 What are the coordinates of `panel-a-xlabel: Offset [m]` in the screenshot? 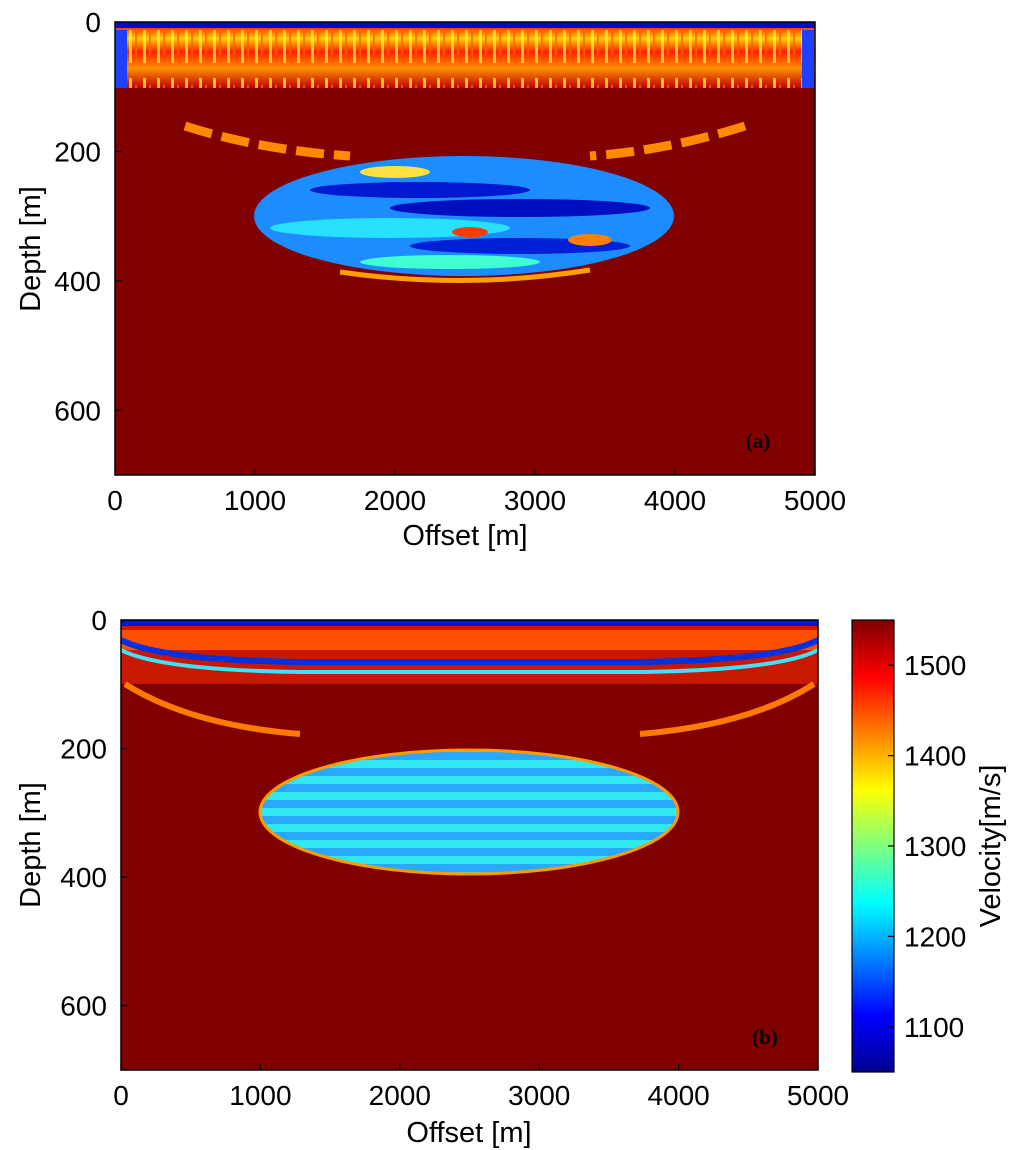 It's located at (464, 536).